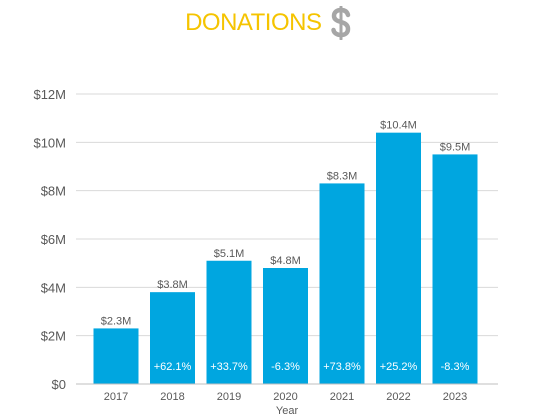 This screenshot has height=418, width=537. What do you see at coordinates (285, 367) in the screenshot?
I see `bar-change-label: -6.3%` at bounding box center [285, 367].